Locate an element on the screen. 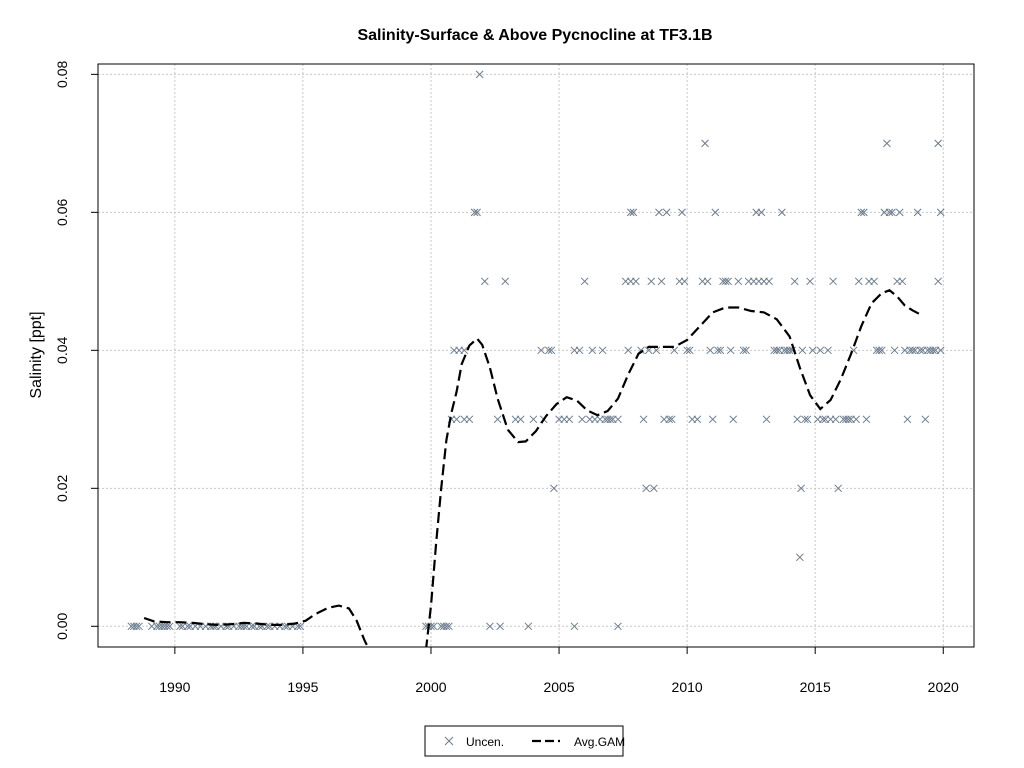 This screenshot has width=1024, height=768. x-tick-label: 2005 is located at coordinates (558, 687).